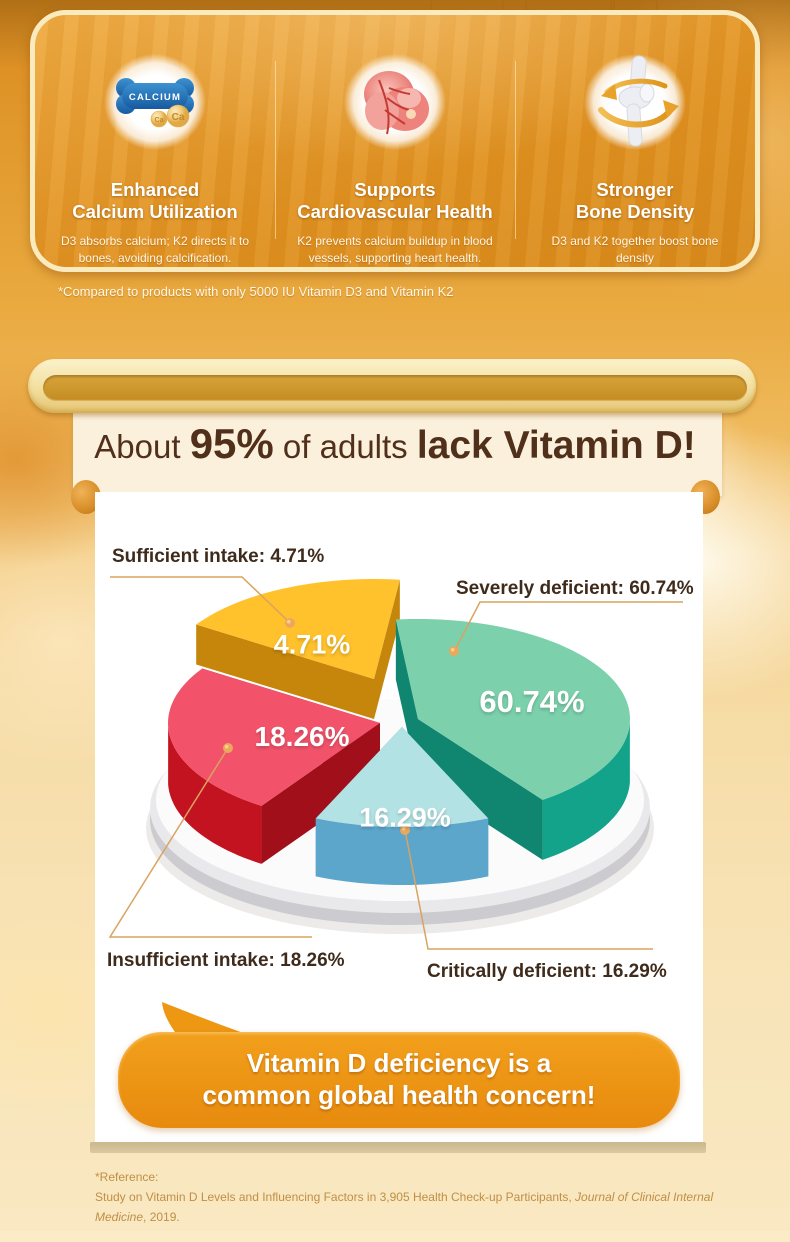 Image resolution: width=790 pixels, height=1242 pixels. I want to click on title-middle: of adults, so click(345, 446).